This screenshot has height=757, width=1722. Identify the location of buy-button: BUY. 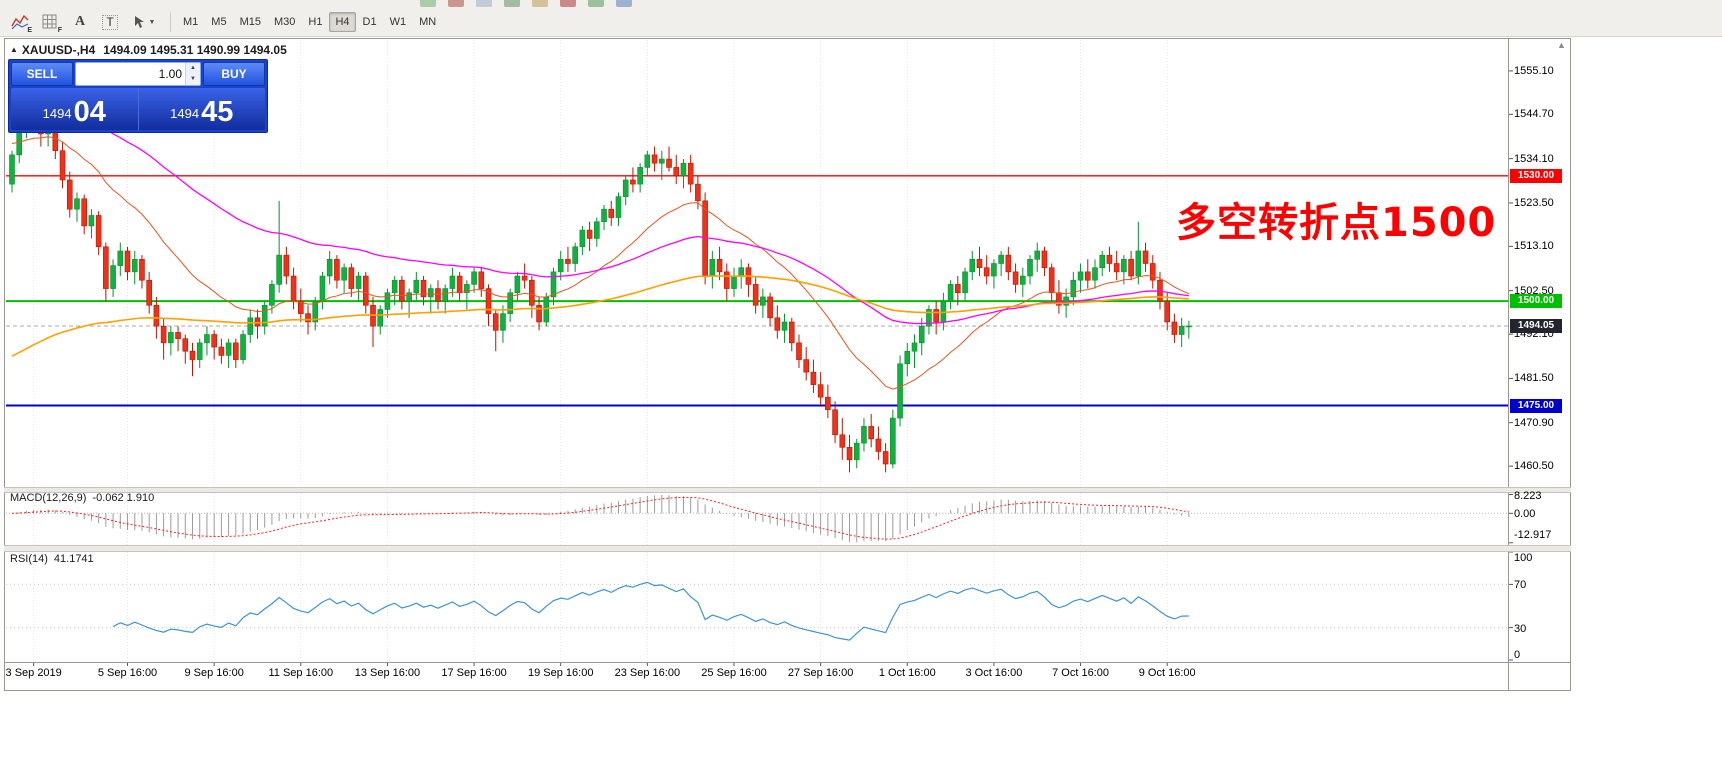
(234, 74).